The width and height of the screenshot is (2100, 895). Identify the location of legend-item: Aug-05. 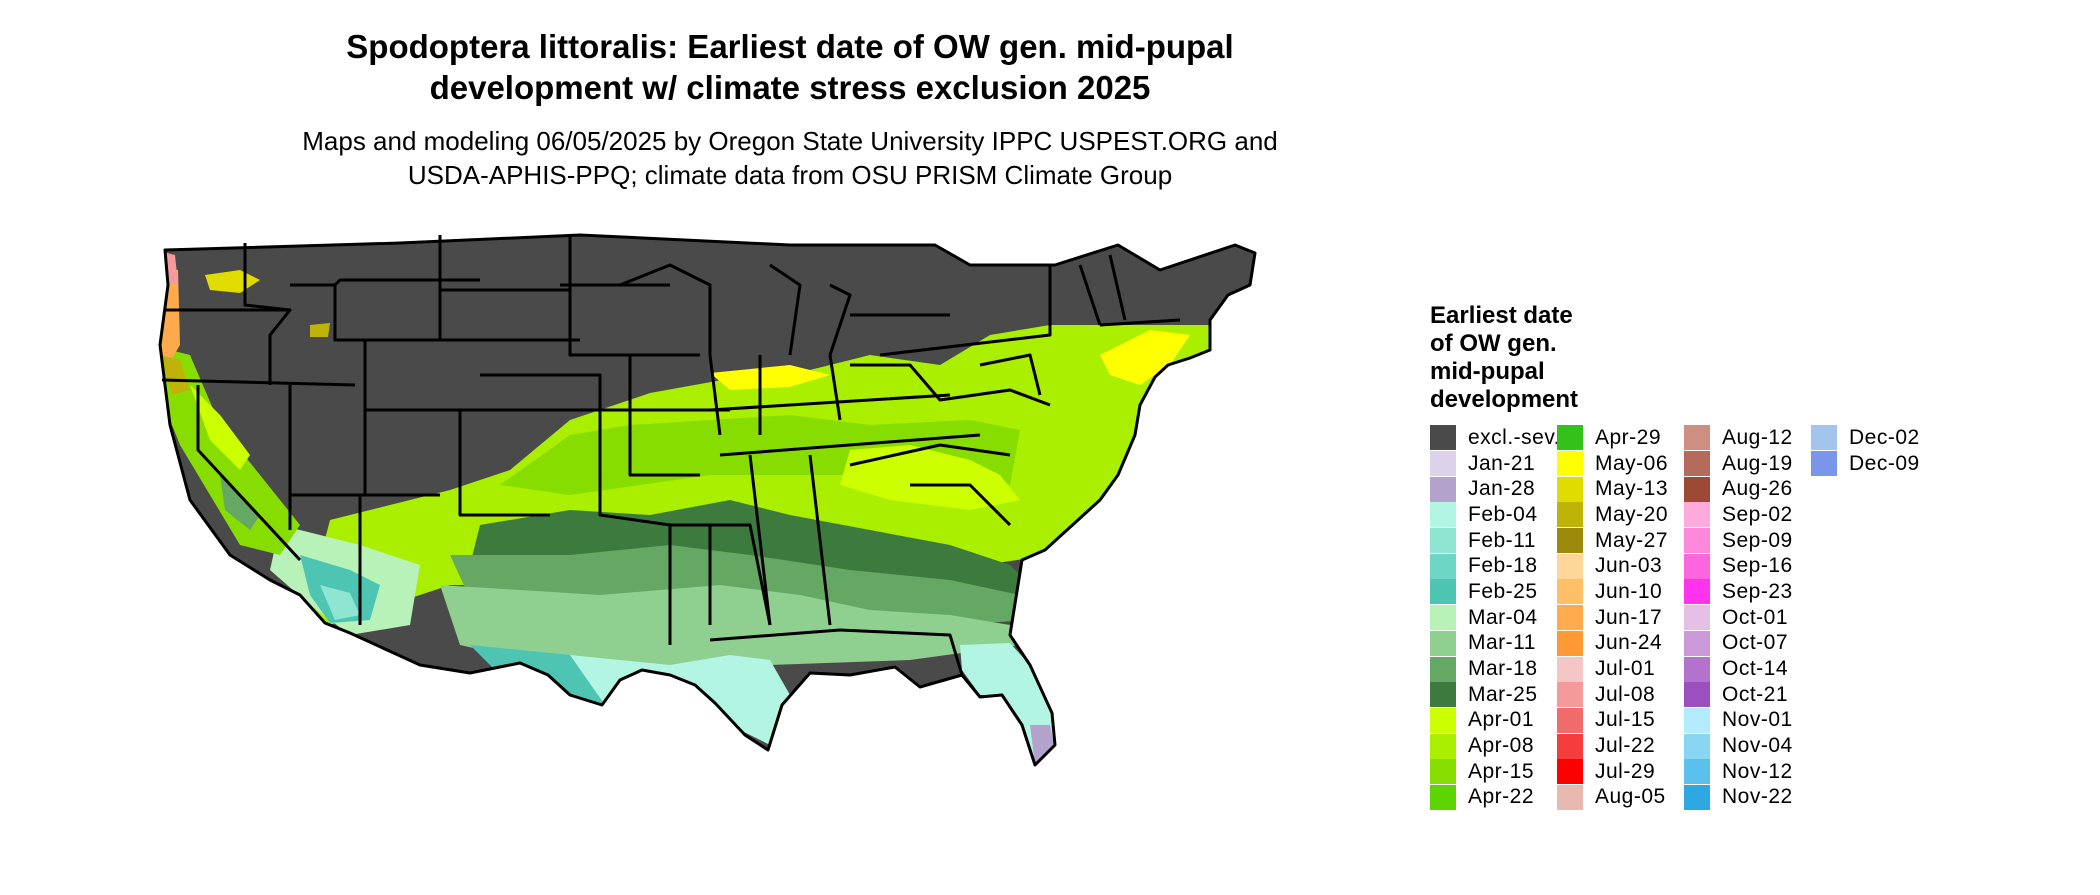
(1612, 797).